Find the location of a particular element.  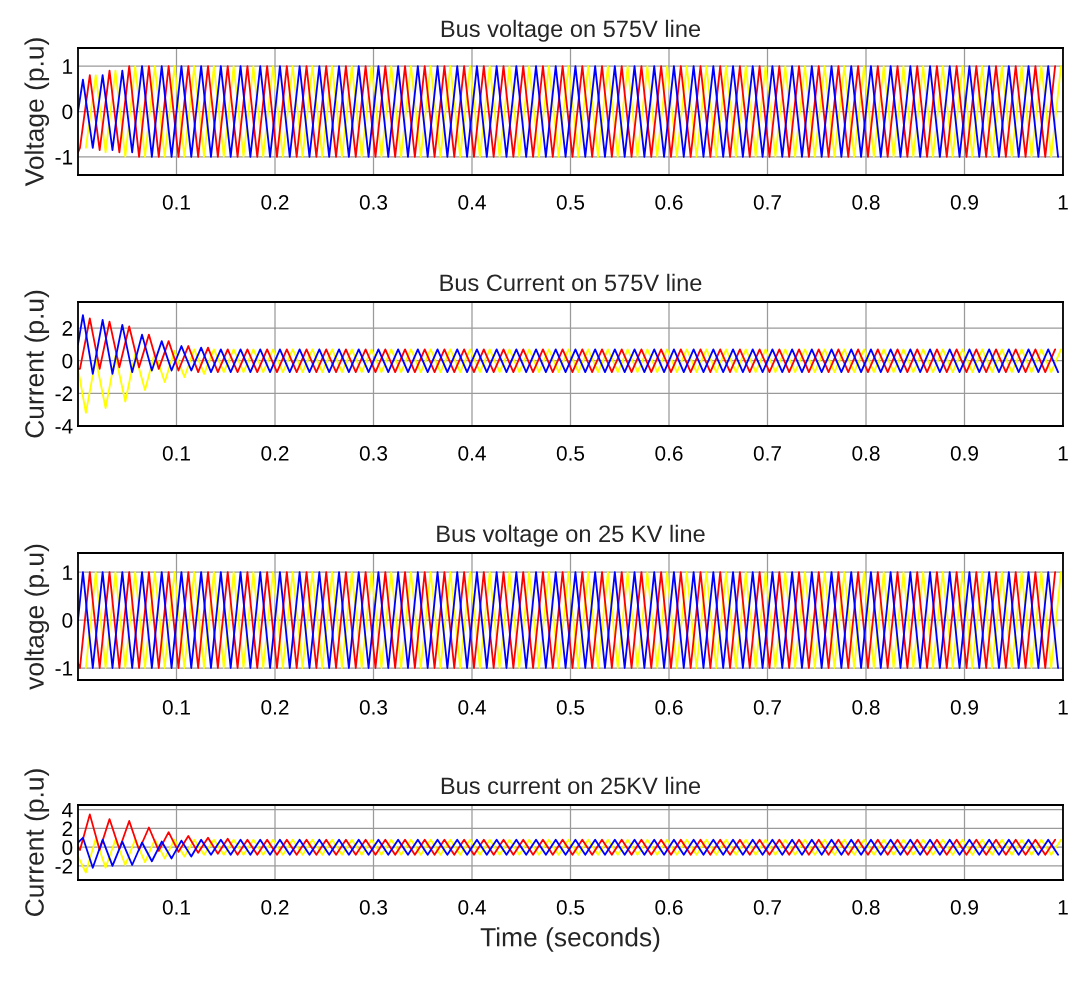

y-axis-title: voltage (p.u) is located at coordinates (37, 617).